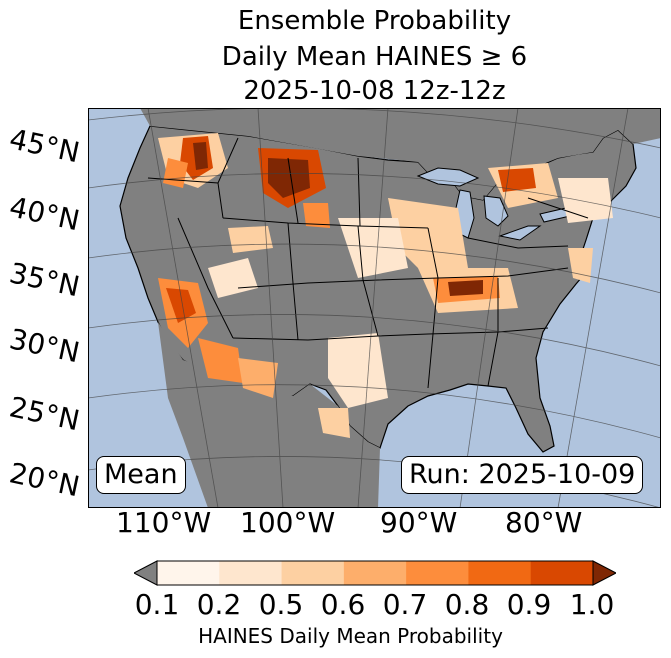 The height and width of the screenshot is (658, 671). What do you see at coordinates (44, 346) in the screenshot?
I see `lat-label-30: 30°N` at bounding box center [44, 346].